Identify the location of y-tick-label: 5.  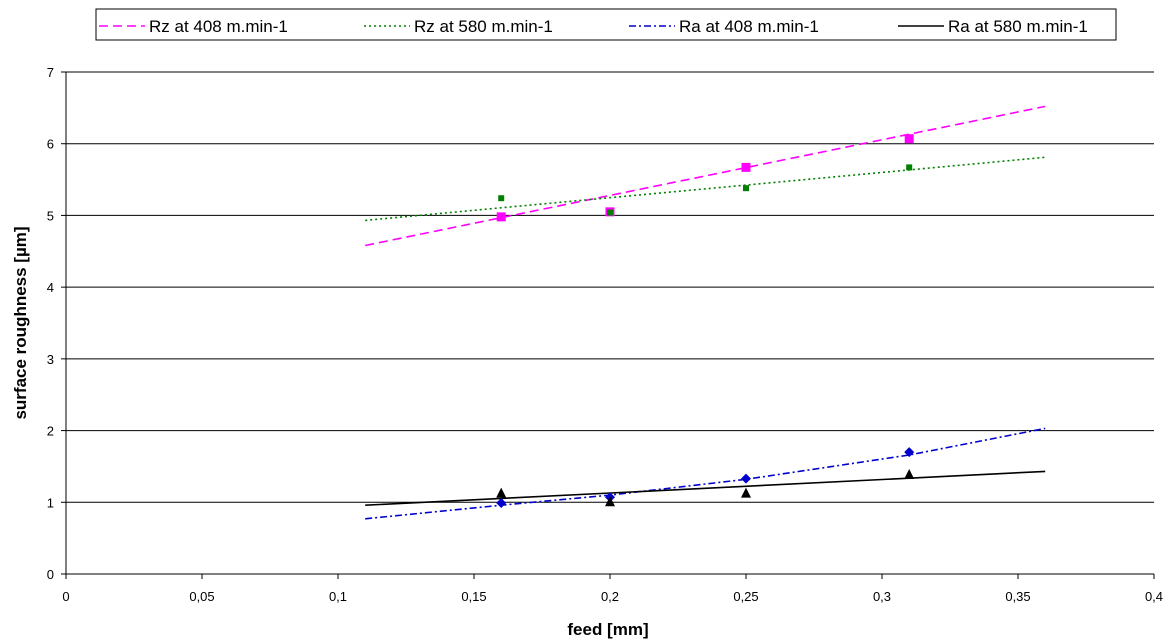
(50, 215).